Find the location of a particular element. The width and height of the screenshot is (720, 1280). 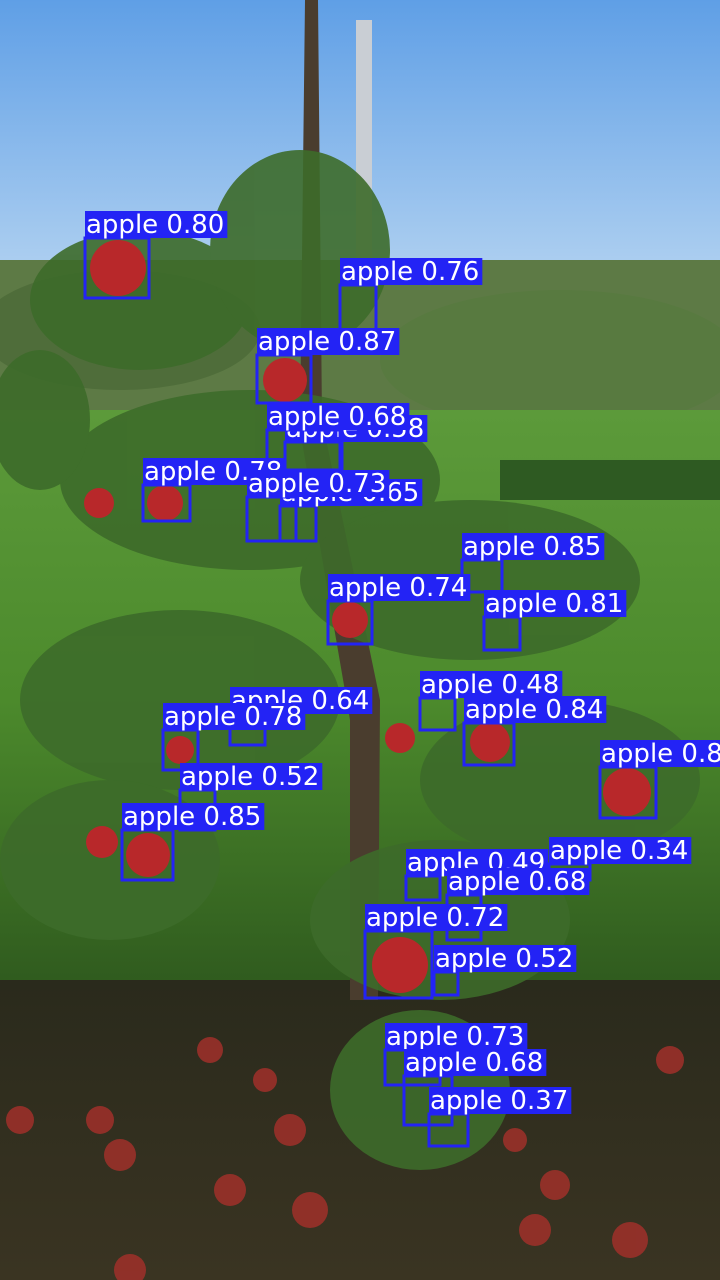

detection: apple 0.76 is located at coordinates (410, 295).